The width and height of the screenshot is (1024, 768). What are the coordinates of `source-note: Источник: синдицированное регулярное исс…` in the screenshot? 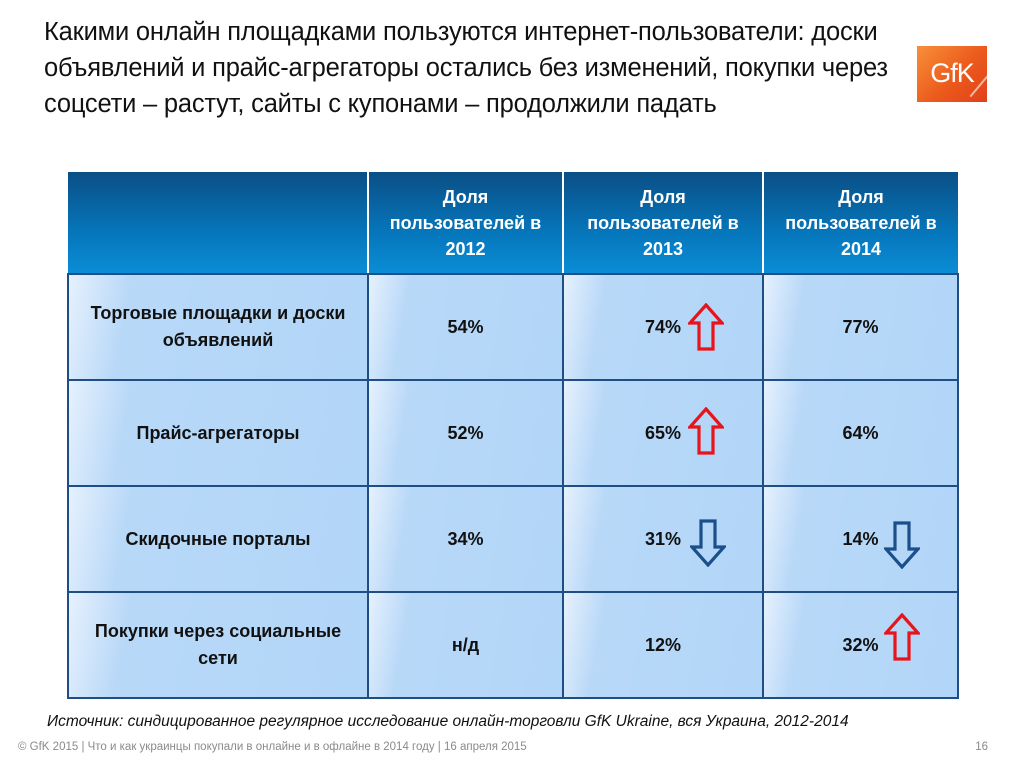 It's located at (448, 721).